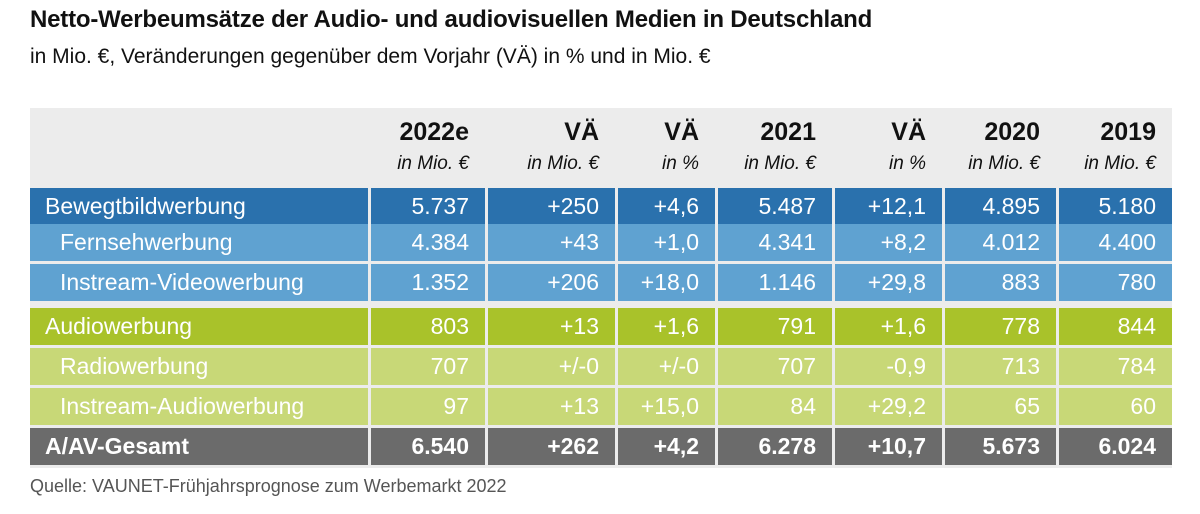 The image size is (1200, 514). I want to click on column-header: 2019 in Mio. €, so click(1115, 148).